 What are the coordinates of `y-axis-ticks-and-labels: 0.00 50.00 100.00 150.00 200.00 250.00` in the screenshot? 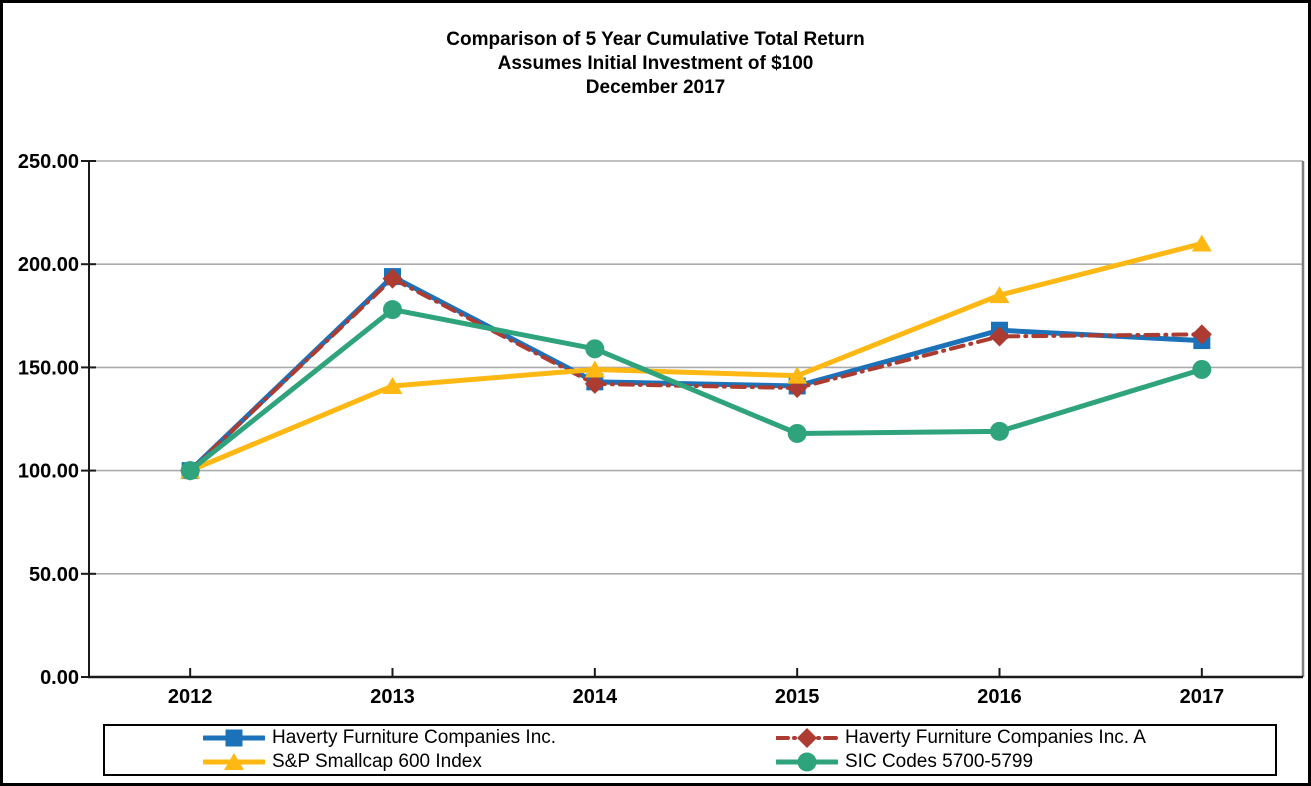 It's located at (57, 420).